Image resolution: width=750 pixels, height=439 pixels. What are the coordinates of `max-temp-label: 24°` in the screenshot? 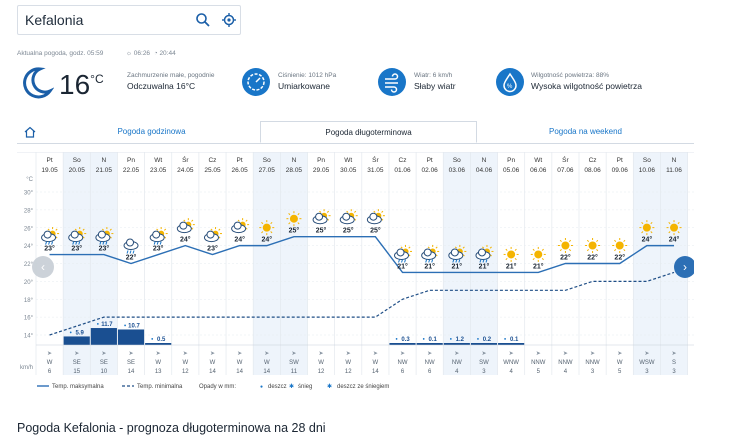 It's located at (185, 240).